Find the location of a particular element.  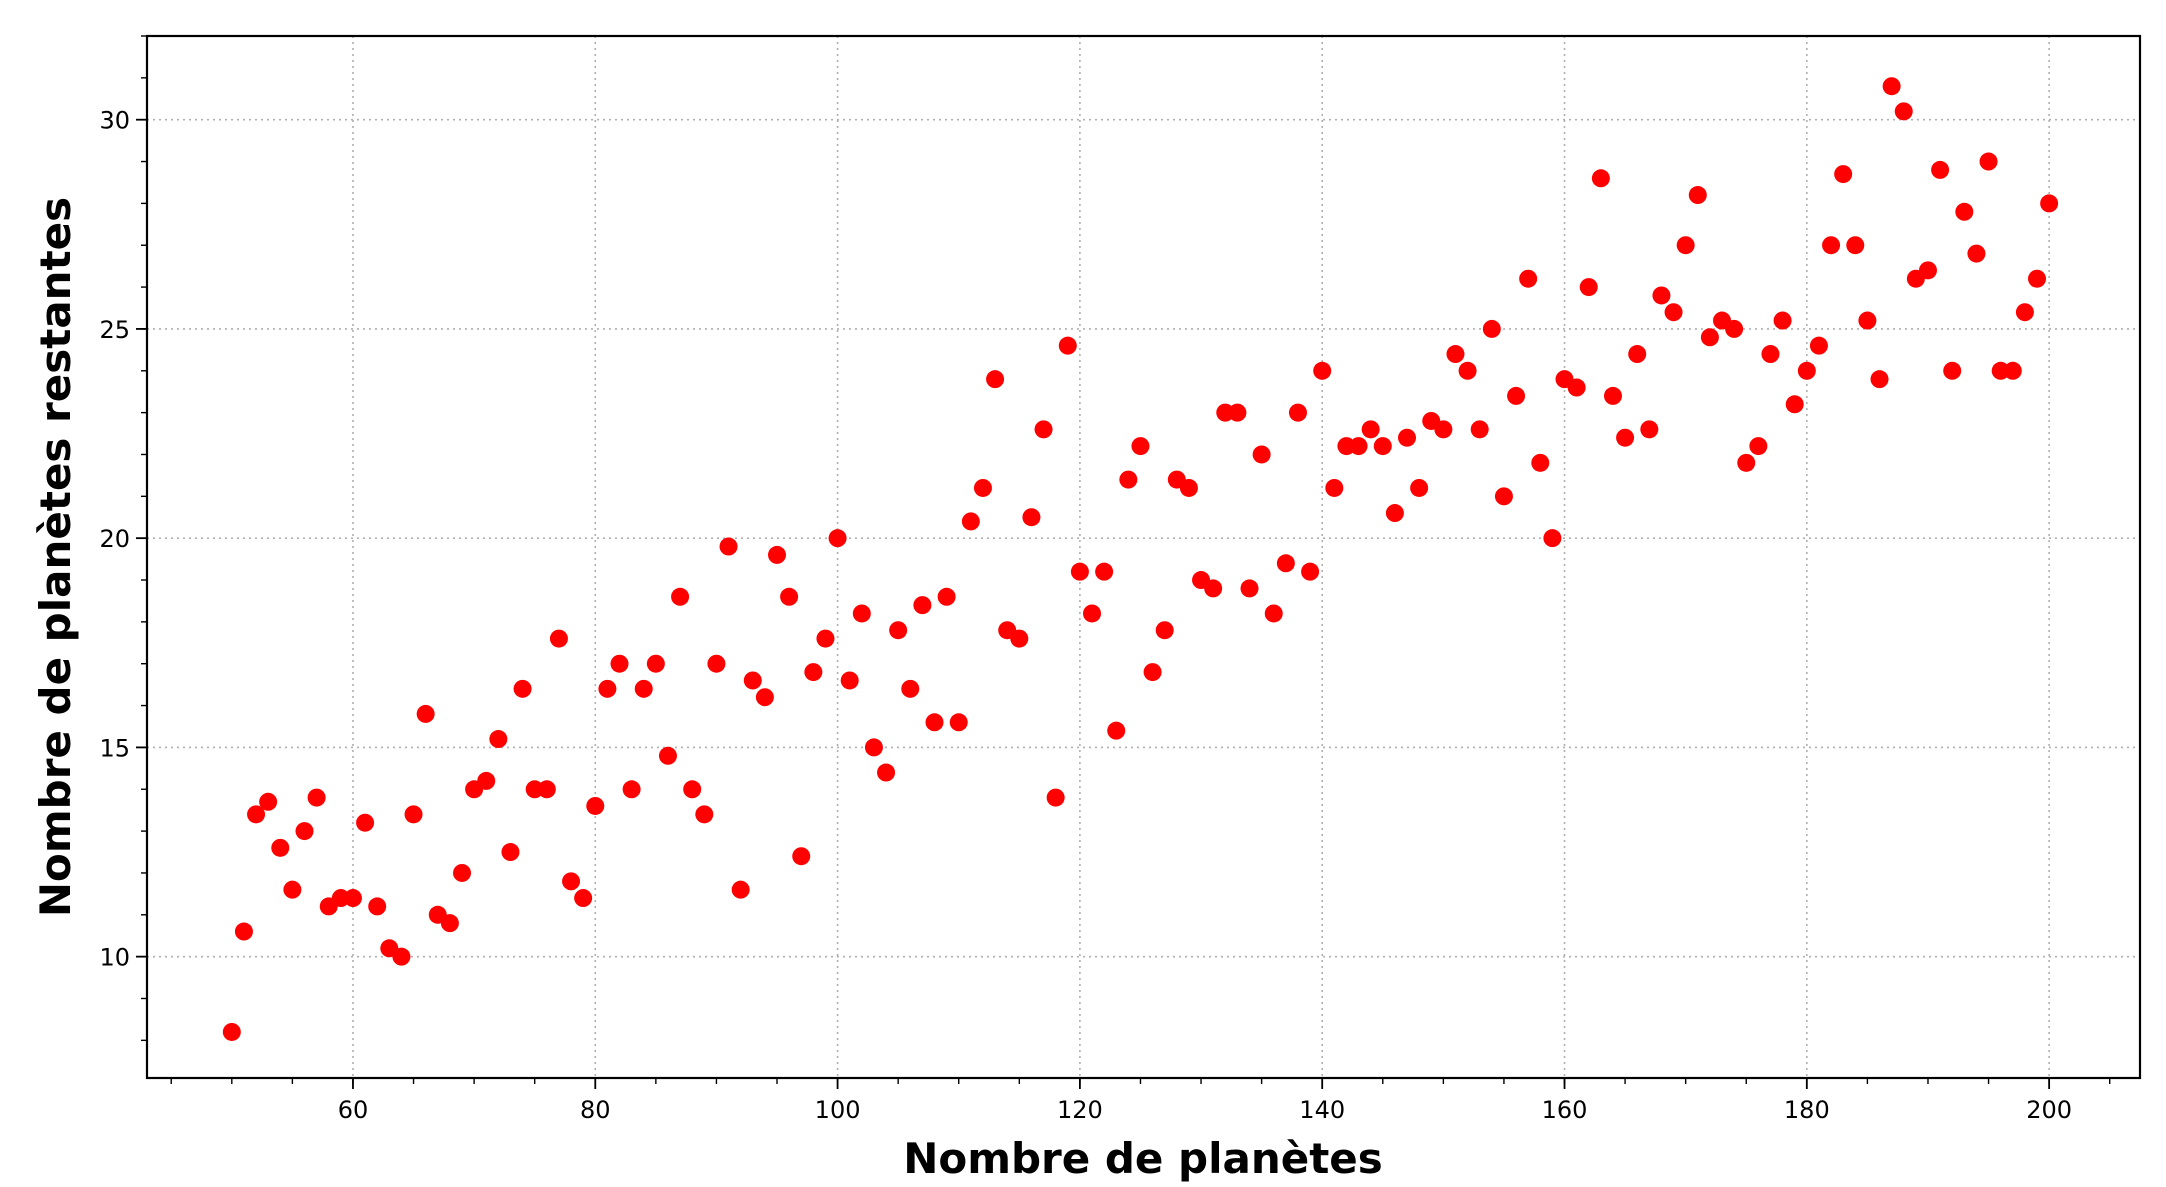

y-tick-label: 30 is located at coordinates (114, 121).